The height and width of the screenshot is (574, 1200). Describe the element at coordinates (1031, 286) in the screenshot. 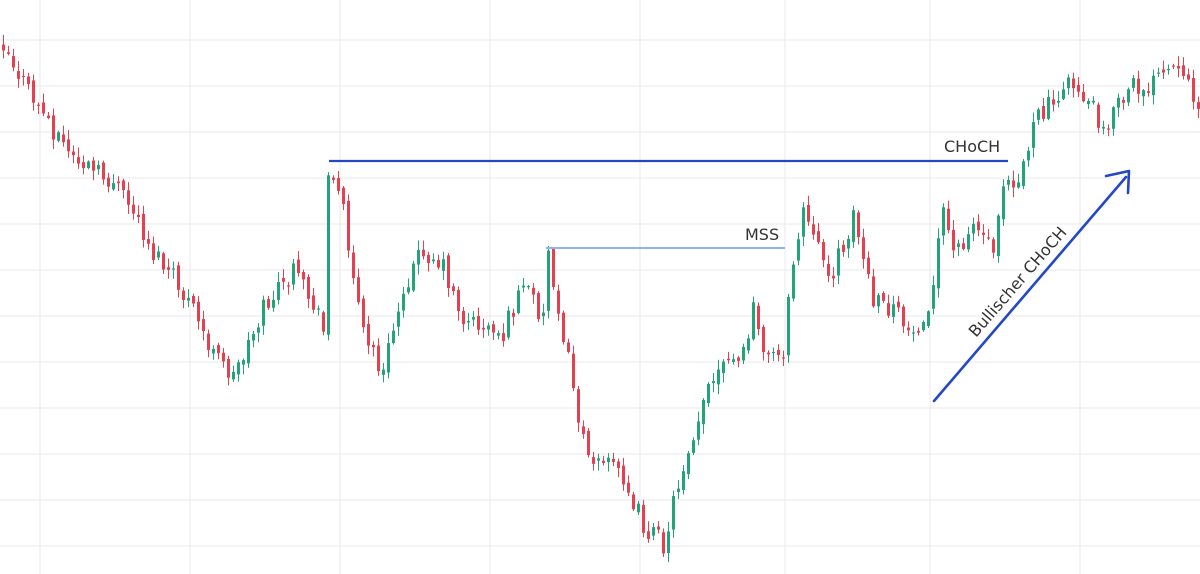

I see `bullish-arrow` at that location.